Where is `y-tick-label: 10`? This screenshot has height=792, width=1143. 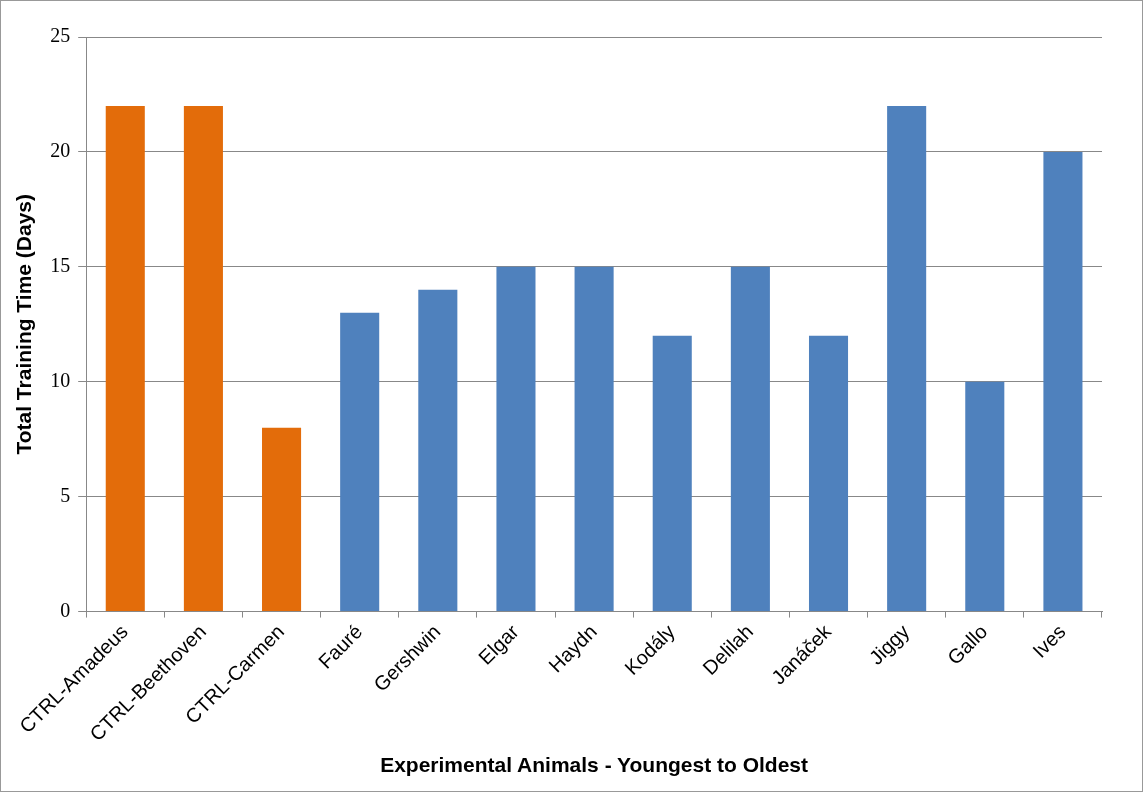 y-tick-label: 10 is located at coordinates (60, 379).